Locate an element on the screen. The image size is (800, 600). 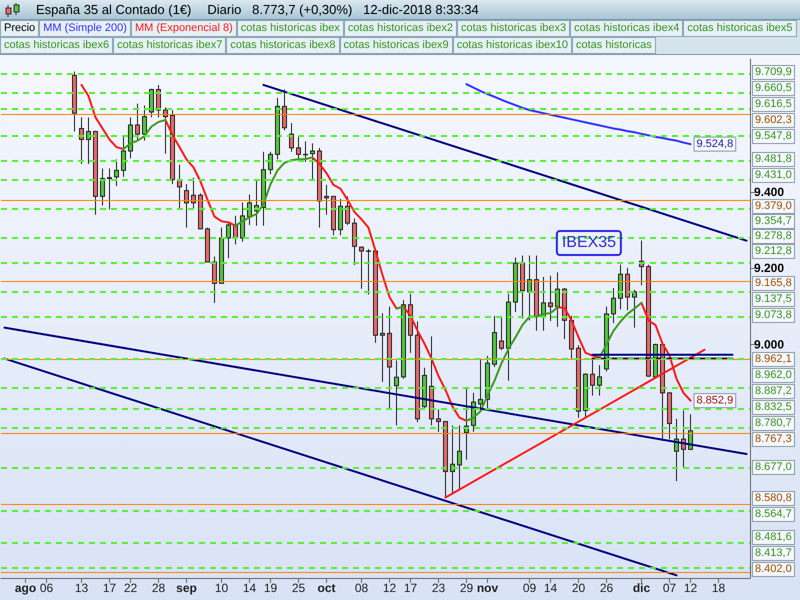
data-label: 8.852,9 is located at coordinates (715, 400).